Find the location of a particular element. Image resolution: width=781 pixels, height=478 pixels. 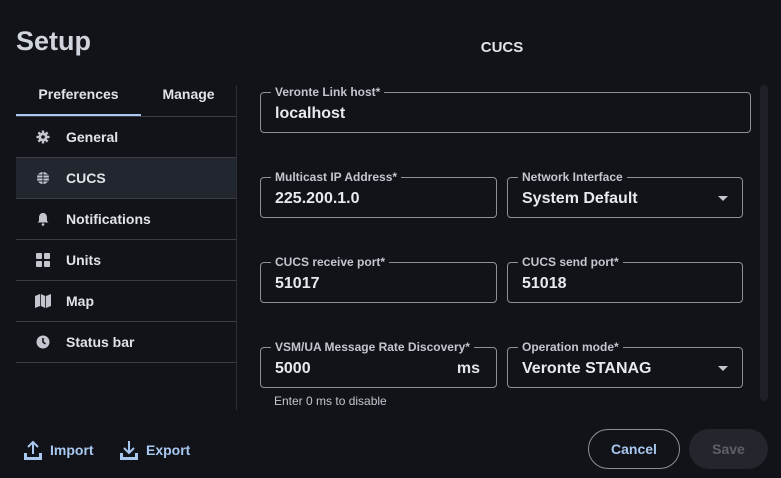

export-button: Export is located at coordinates (155, 450).